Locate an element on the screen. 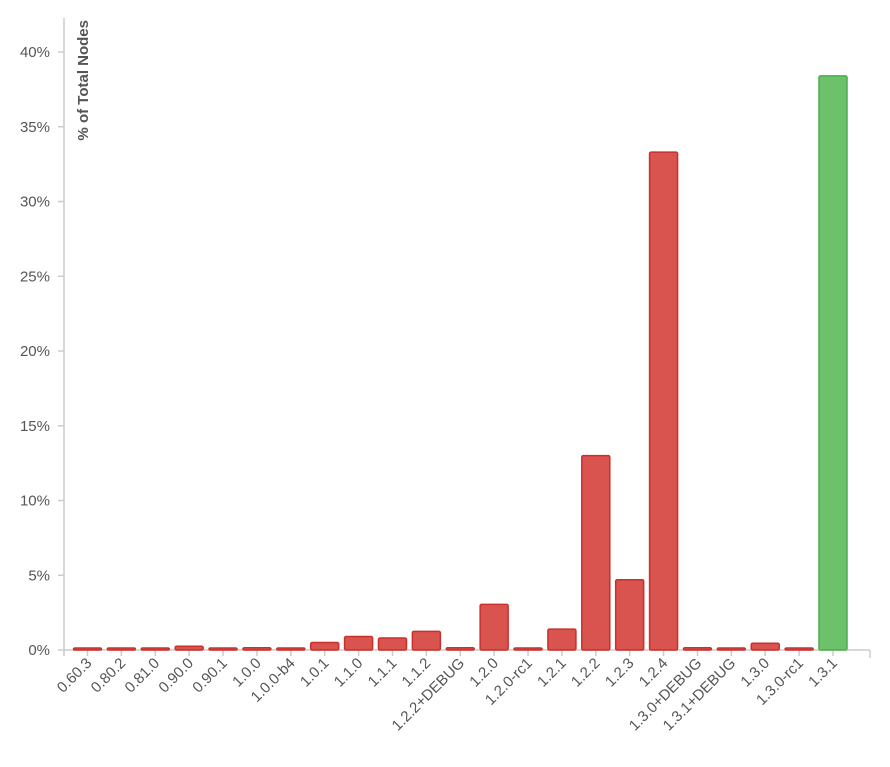  y-tick-label: 25% is located at coordinates (35, 276).